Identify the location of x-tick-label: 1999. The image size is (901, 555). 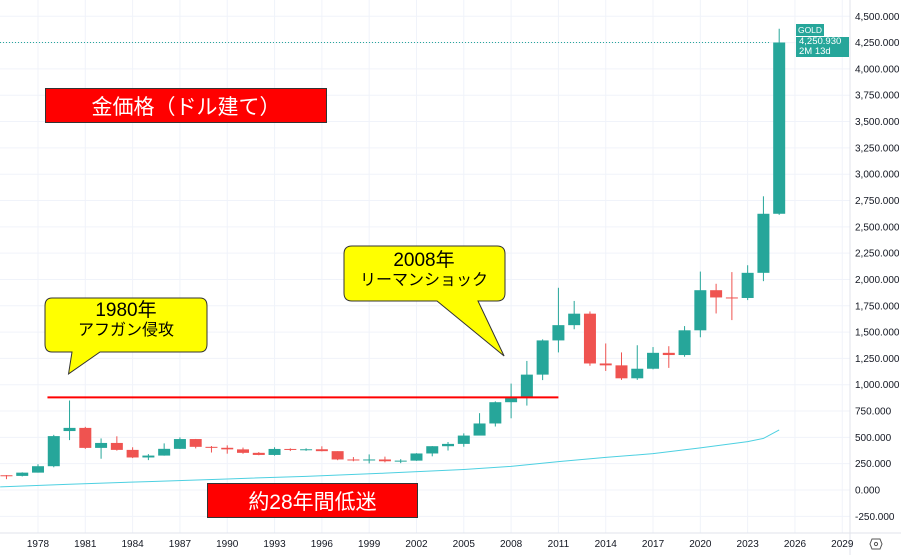
(369, 544).